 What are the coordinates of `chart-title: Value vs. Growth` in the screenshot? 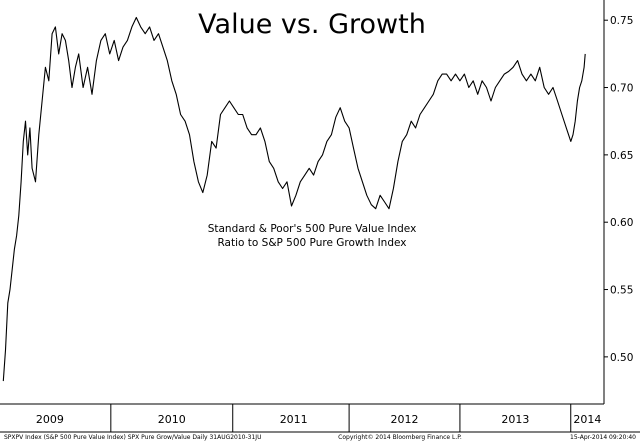 It's located at (312, 24).